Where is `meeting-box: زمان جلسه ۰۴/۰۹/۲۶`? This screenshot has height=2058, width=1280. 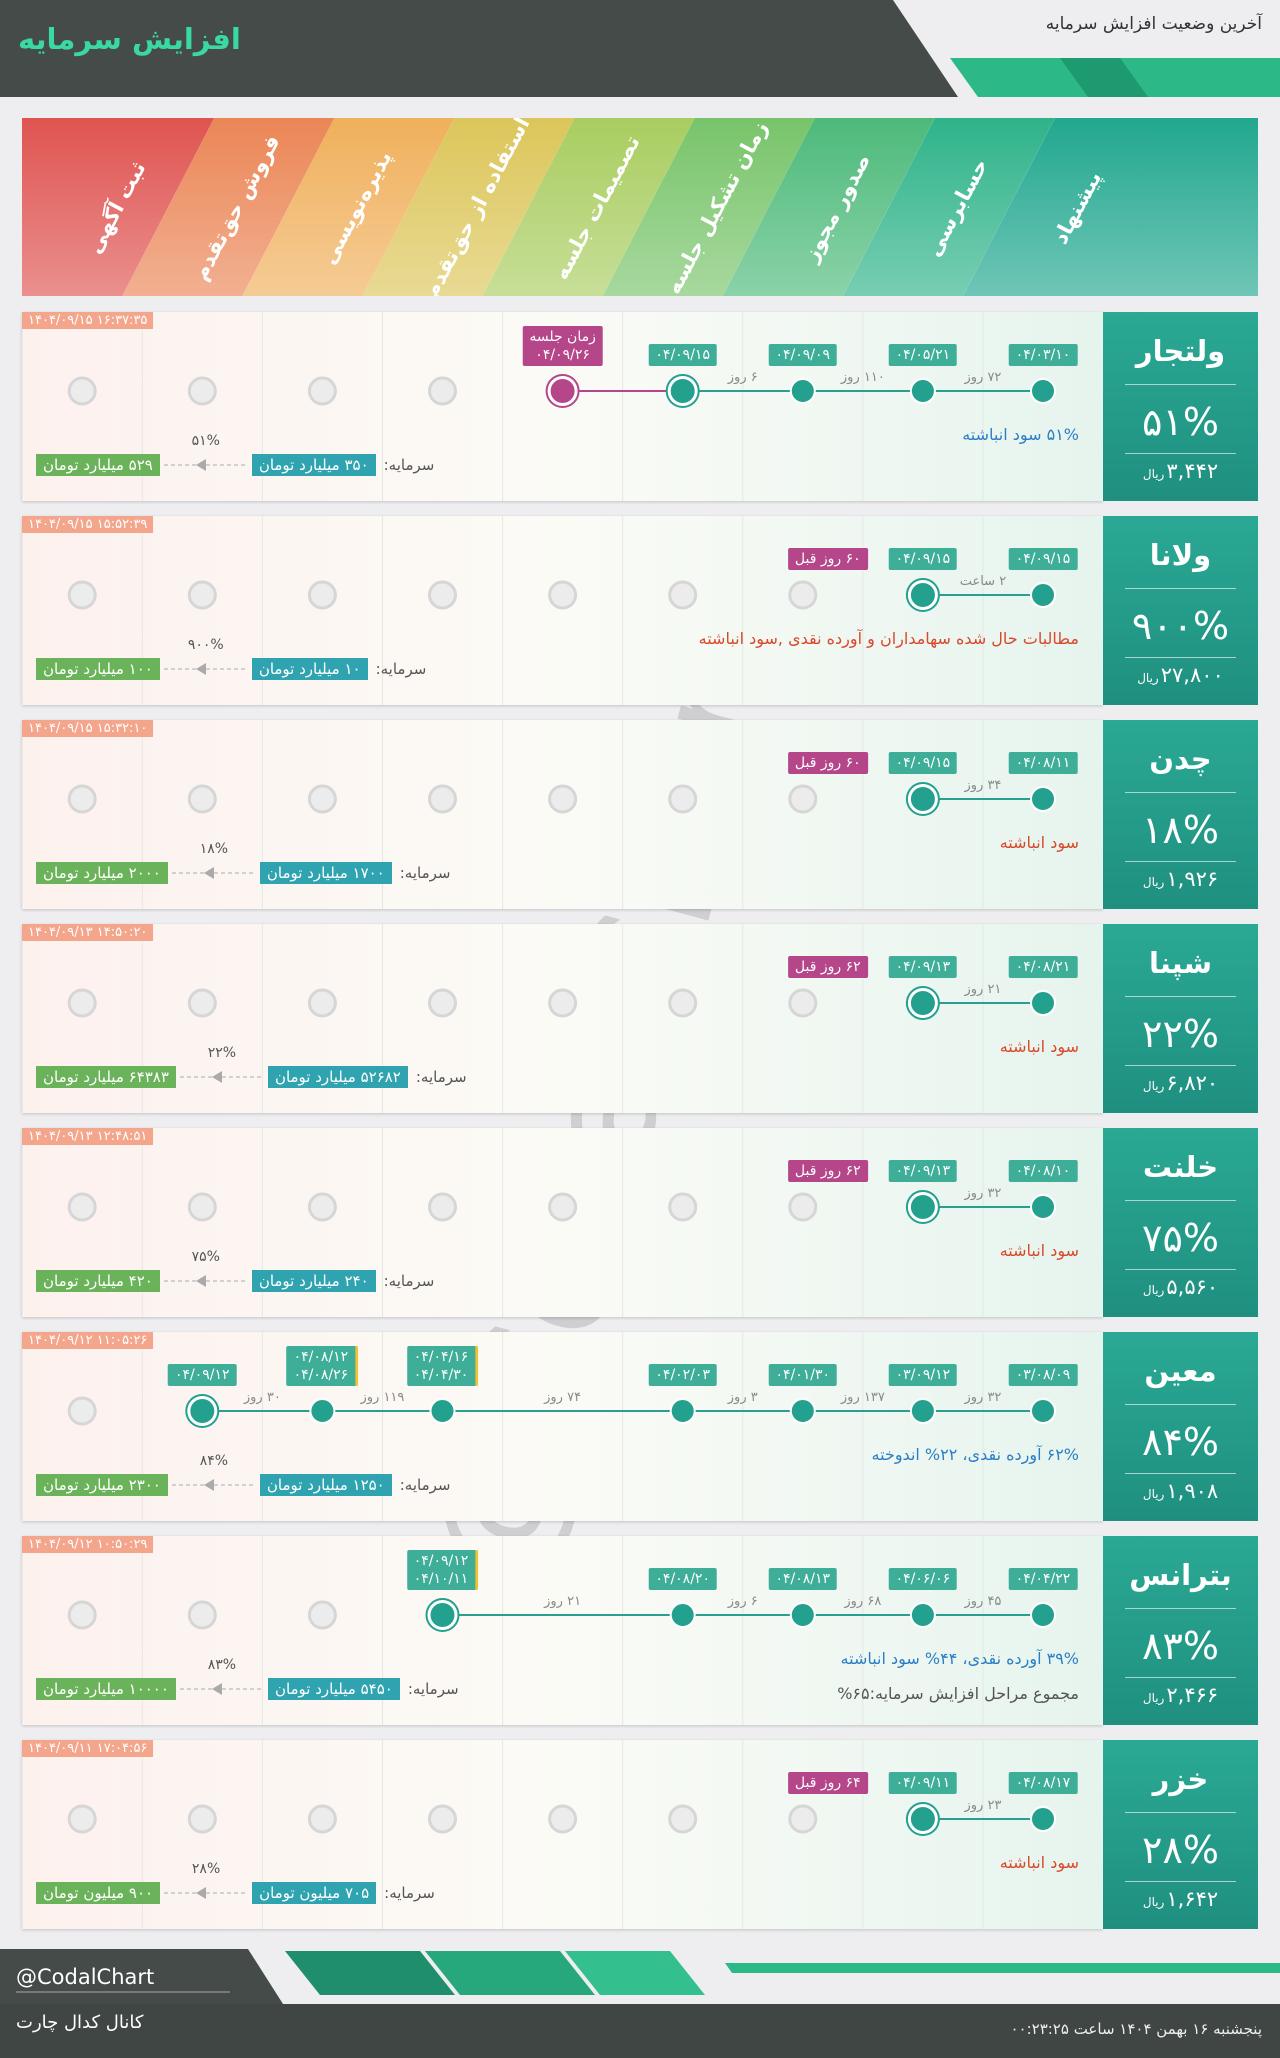
meeting-box: زمان جلسه ۰۴/۰۹/۲۶ is located at coordinates (562, 346).